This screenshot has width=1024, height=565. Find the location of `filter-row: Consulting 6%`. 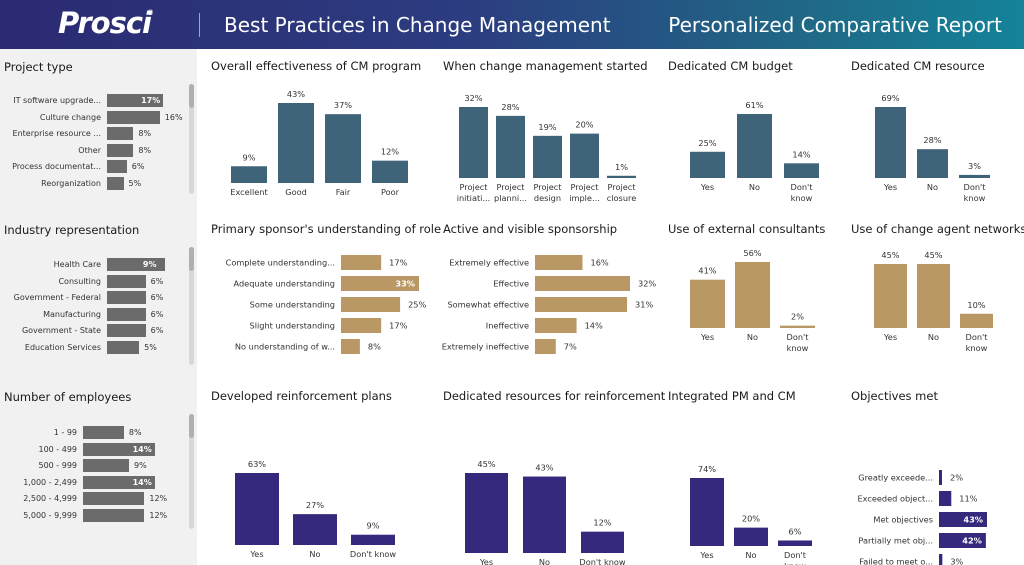

filter-row: Consulting 6% is located at coordinates (98, 281).